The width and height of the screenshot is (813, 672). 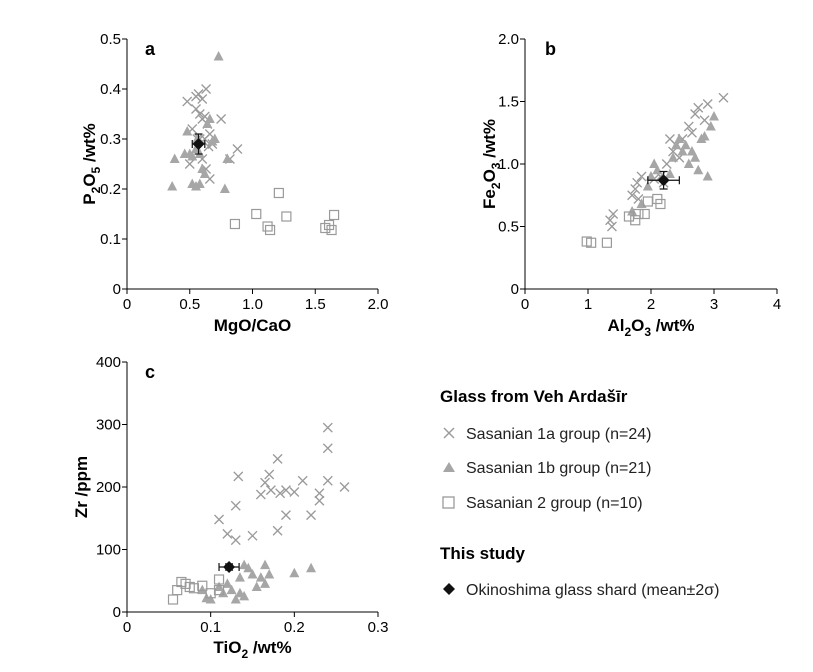 I want to click on y-tick-label: 2.0, so click(x=508, y=39).